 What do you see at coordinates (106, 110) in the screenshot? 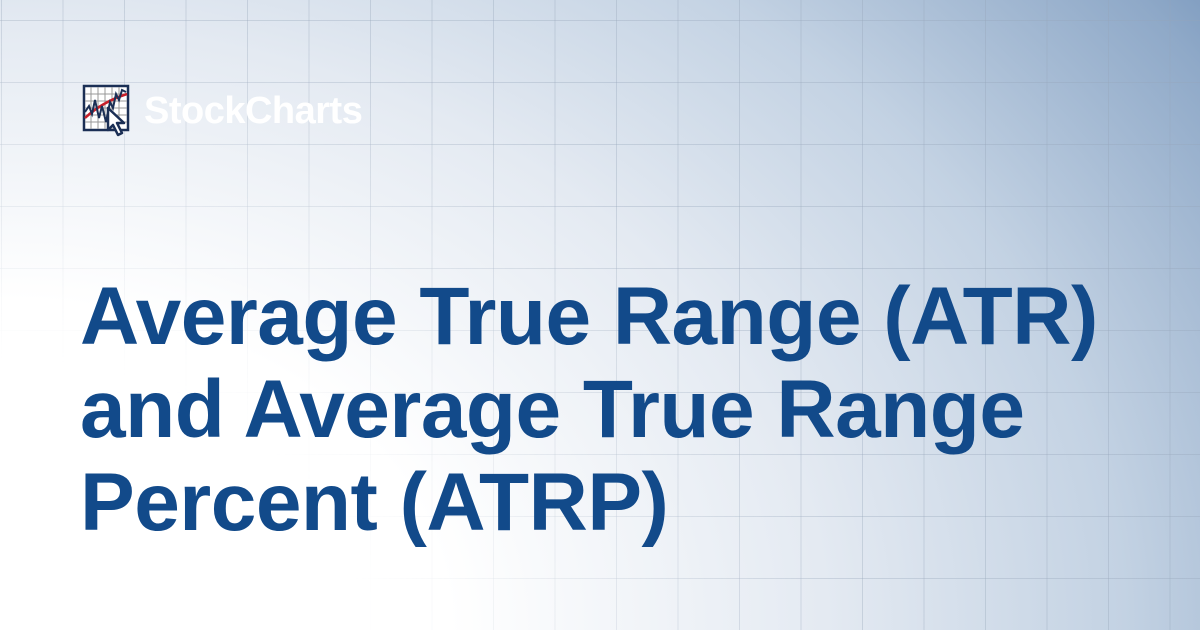
I see `chart-with-cursor-icon` at bounding box center [106, 110].